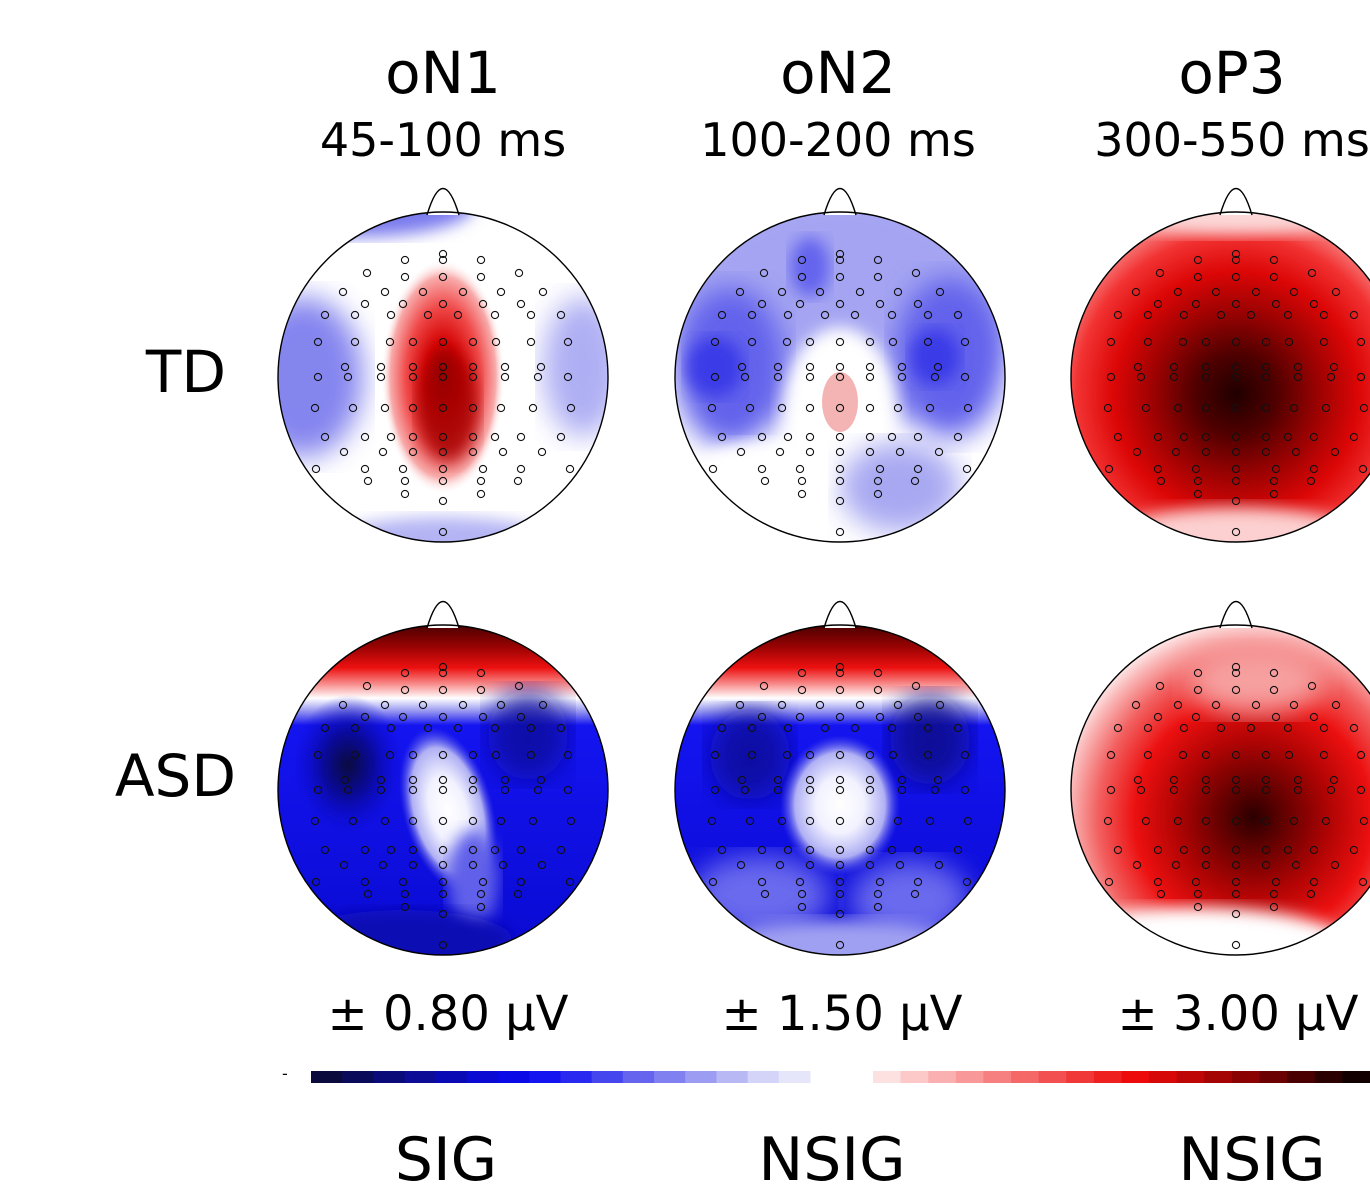 The image size is (1370, 1195). What do you see at coordinates (840, 365) in the screenshot?
I see `topomap-td-on2` at bounding box center [840, 365].